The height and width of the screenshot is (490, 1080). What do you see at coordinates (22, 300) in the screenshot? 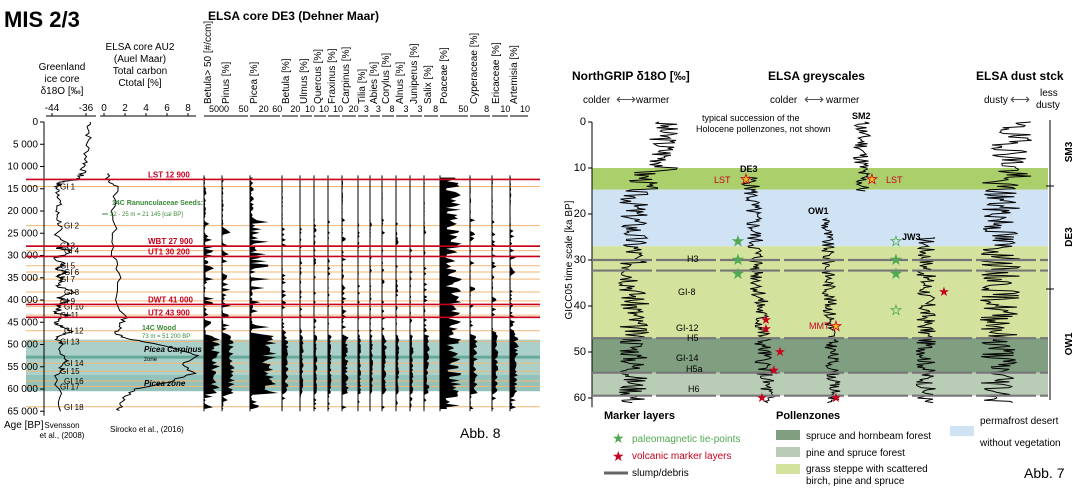
I see `age-tick-label: 40 000` at bounding box center [22, 300].